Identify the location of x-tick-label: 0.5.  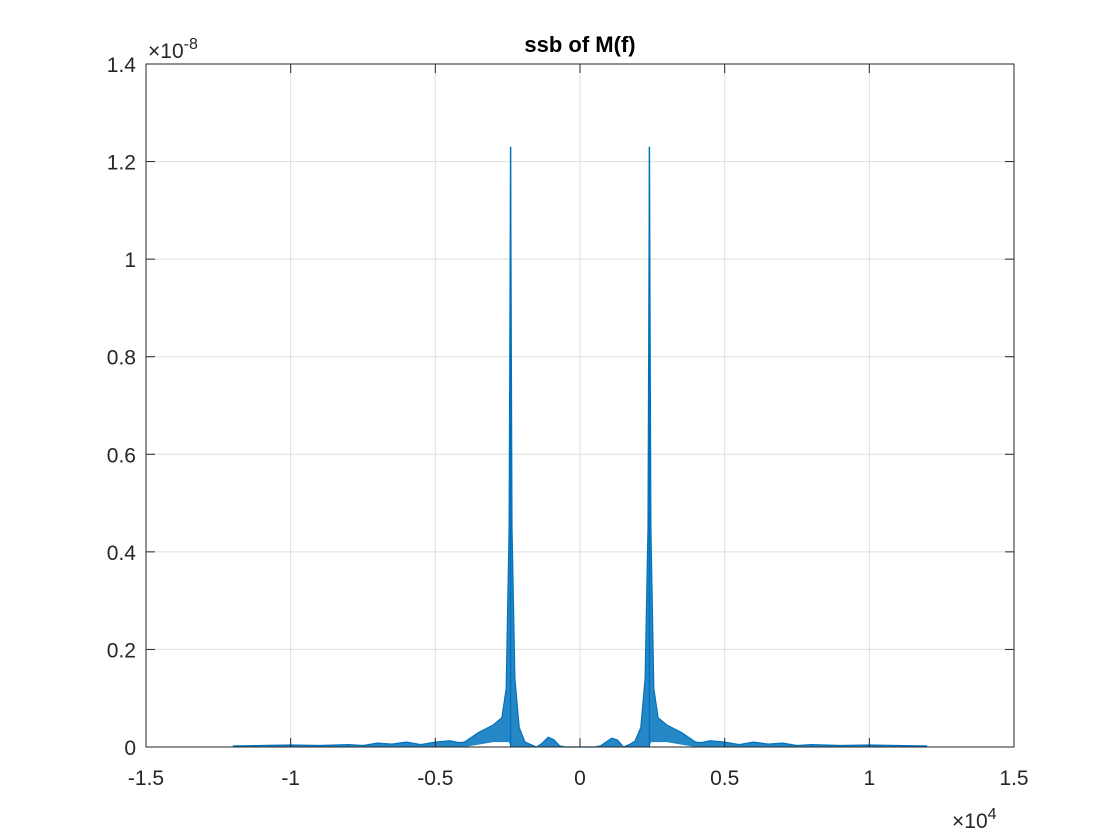
(724, 778).